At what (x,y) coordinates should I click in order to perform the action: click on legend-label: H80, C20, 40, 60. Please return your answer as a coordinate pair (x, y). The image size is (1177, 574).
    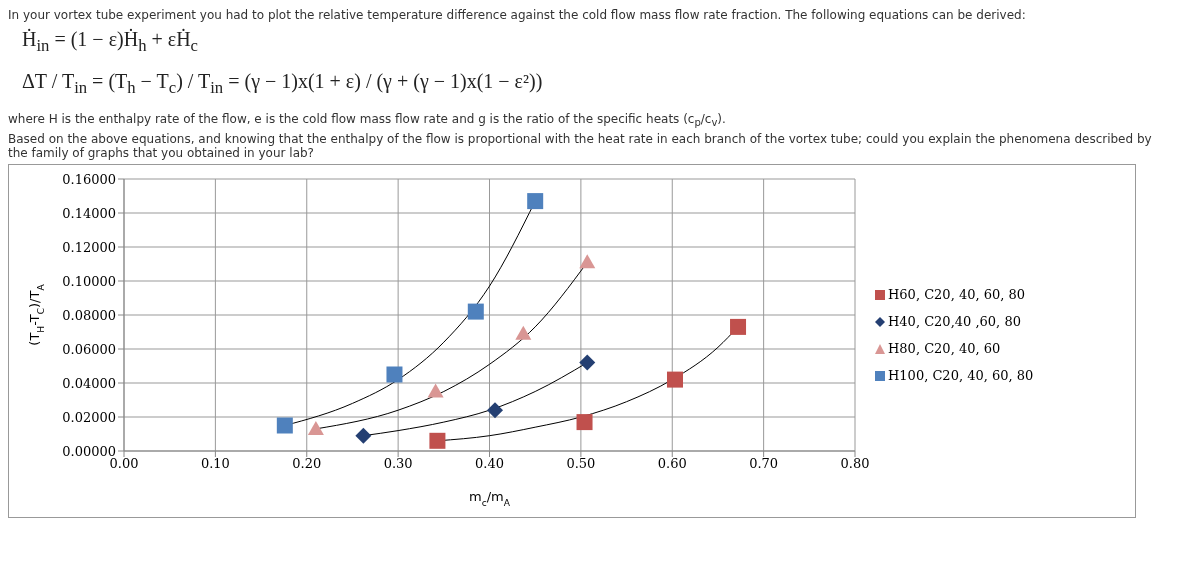
    Looking at the image, I should click on (944, 349).